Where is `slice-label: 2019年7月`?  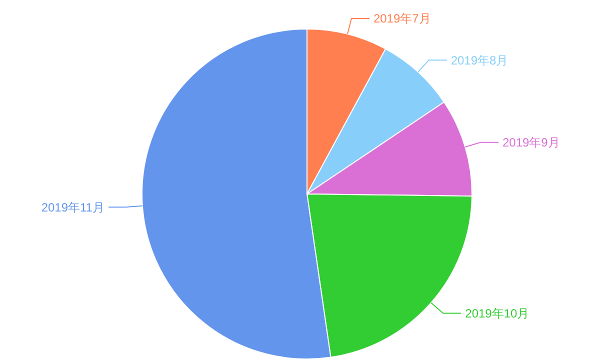 slice-label: 2019年7月 is located at coordinates (402, 19).